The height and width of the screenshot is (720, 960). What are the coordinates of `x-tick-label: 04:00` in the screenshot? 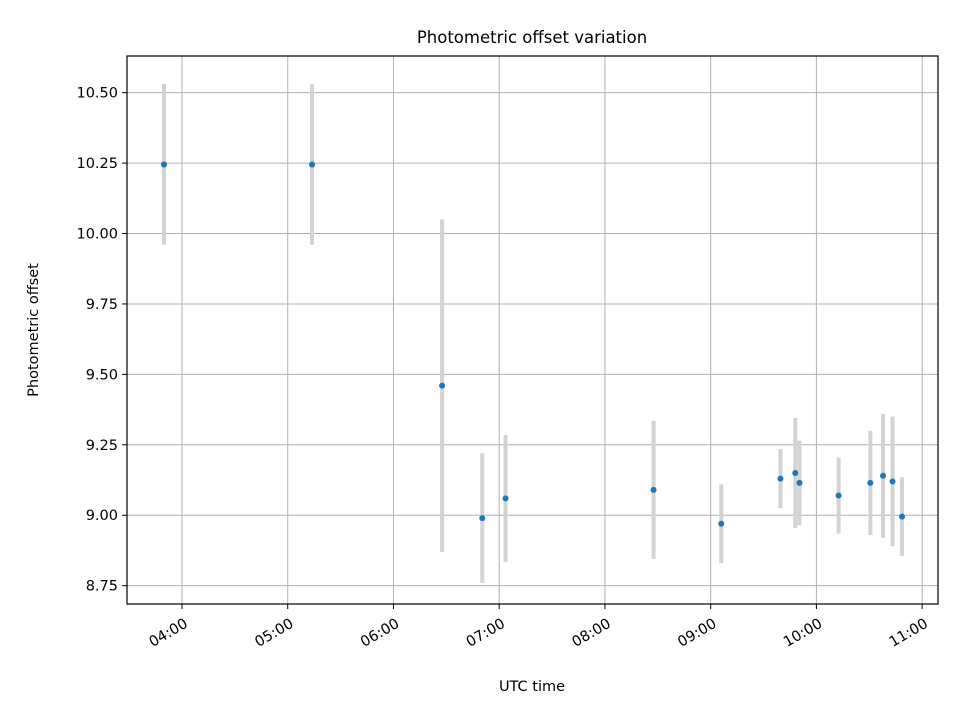 It's located at (169, 633).